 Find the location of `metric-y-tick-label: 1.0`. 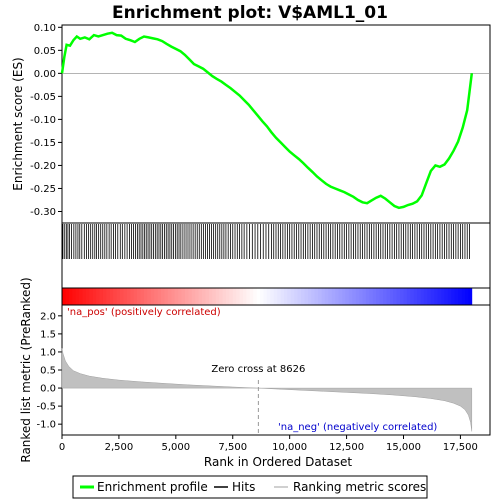

metric-y-tick-label: 1.0 is located at coordinates (48, 352).